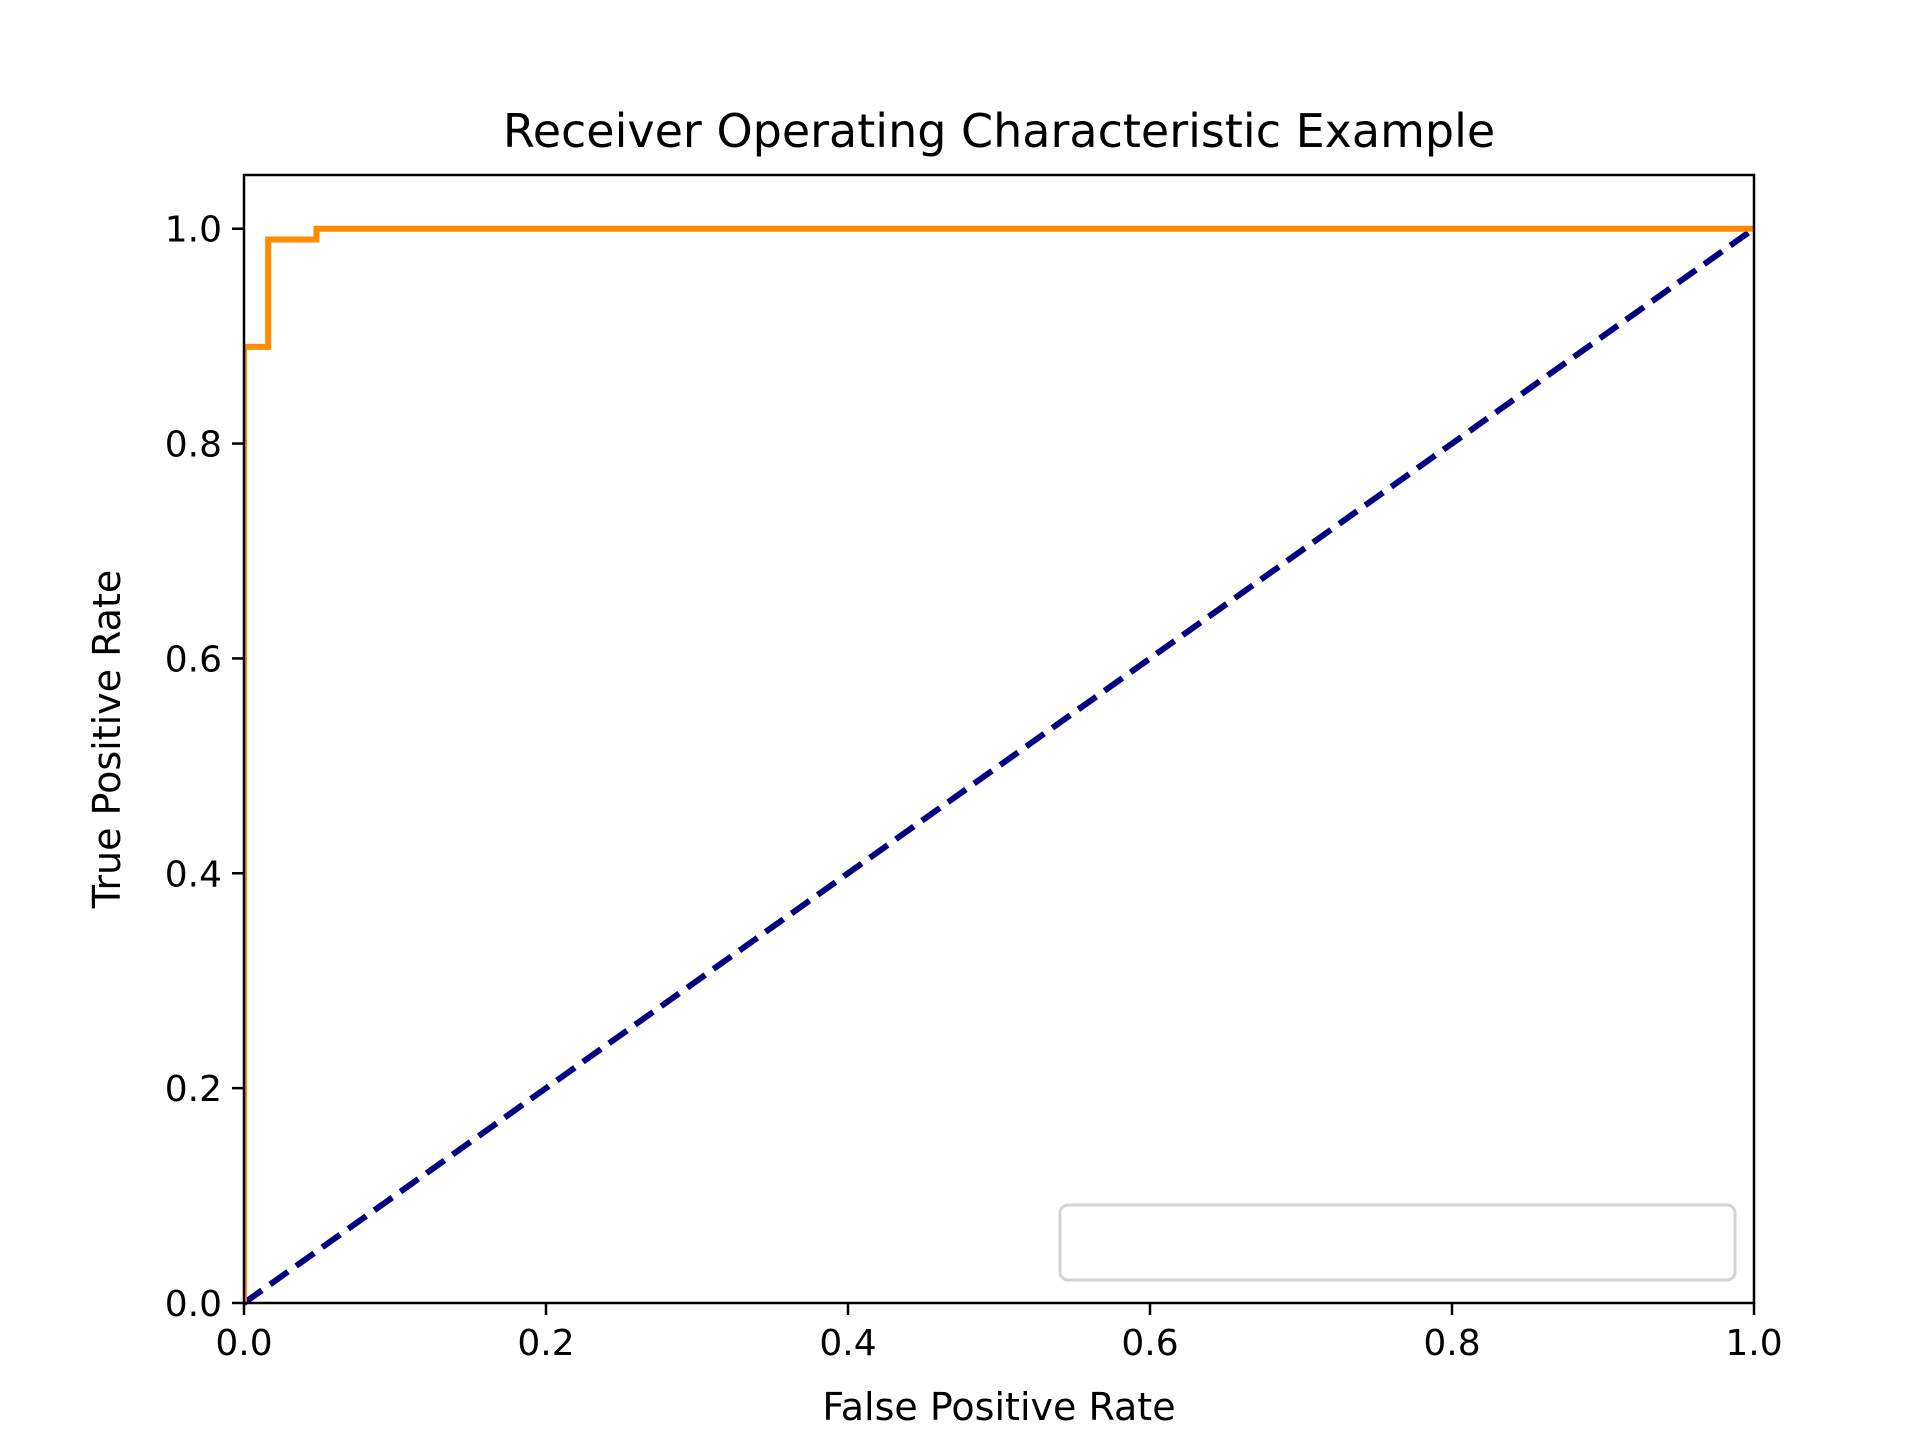  What do you see at coordinates (193, 445) in the screenshot?
I see `y-tick-label: 0.8` at bounding box center [193, 445].